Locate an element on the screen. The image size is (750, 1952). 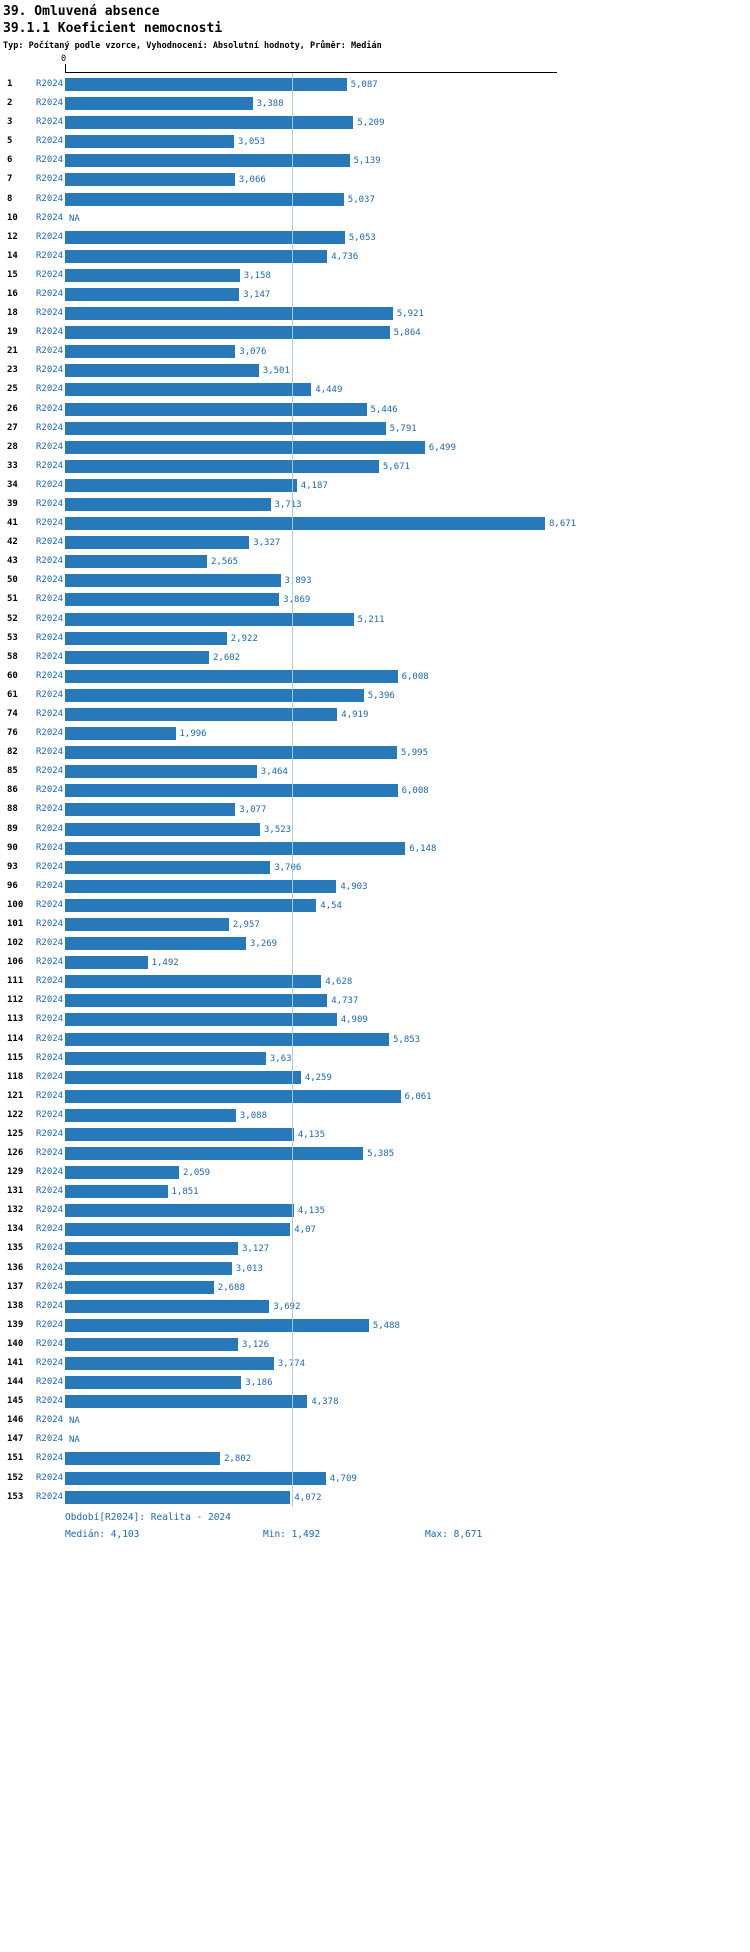
chart-row: 58 R2024 2,602 is located at coordinates (375, 657).